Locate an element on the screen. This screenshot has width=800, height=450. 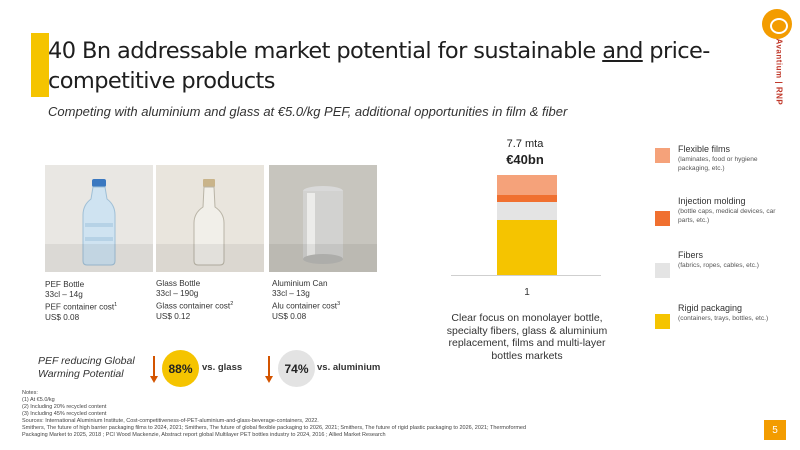
market-value-label: €40bn is located at coordinates (525, 159).